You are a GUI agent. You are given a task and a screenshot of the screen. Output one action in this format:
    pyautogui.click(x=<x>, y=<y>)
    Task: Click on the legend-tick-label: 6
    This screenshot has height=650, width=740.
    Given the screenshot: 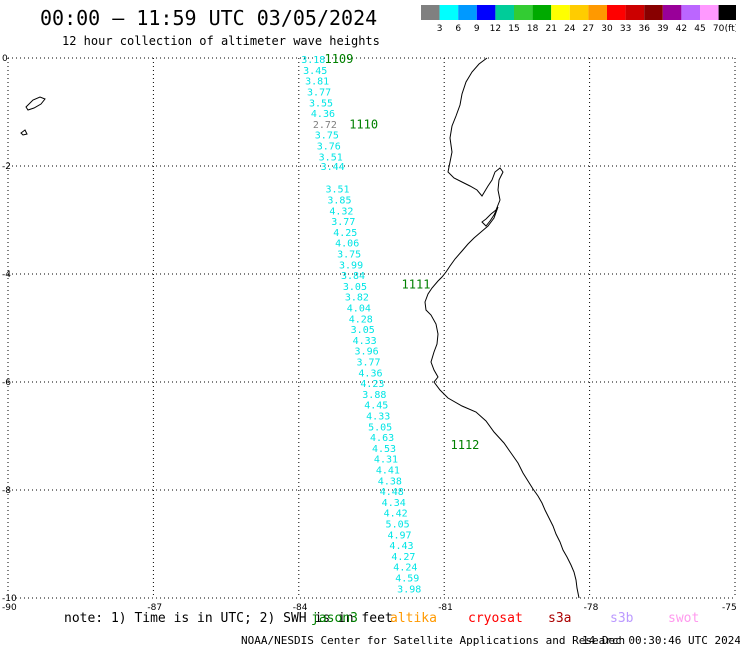 What is the action you would take?
    pyautogui.click(x=458, y=29)
    